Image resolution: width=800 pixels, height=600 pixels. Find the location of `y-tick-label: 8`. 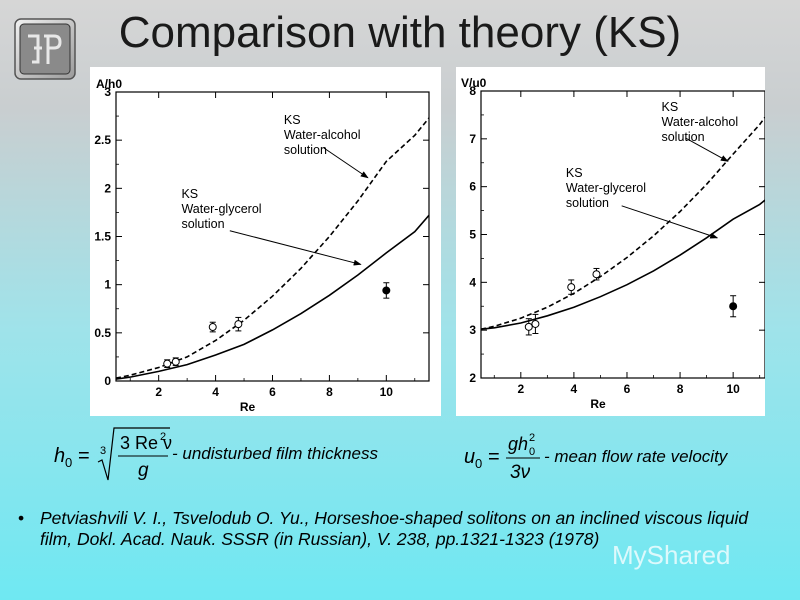

y-tick-label: 8 is located at coordinates (472, 91).